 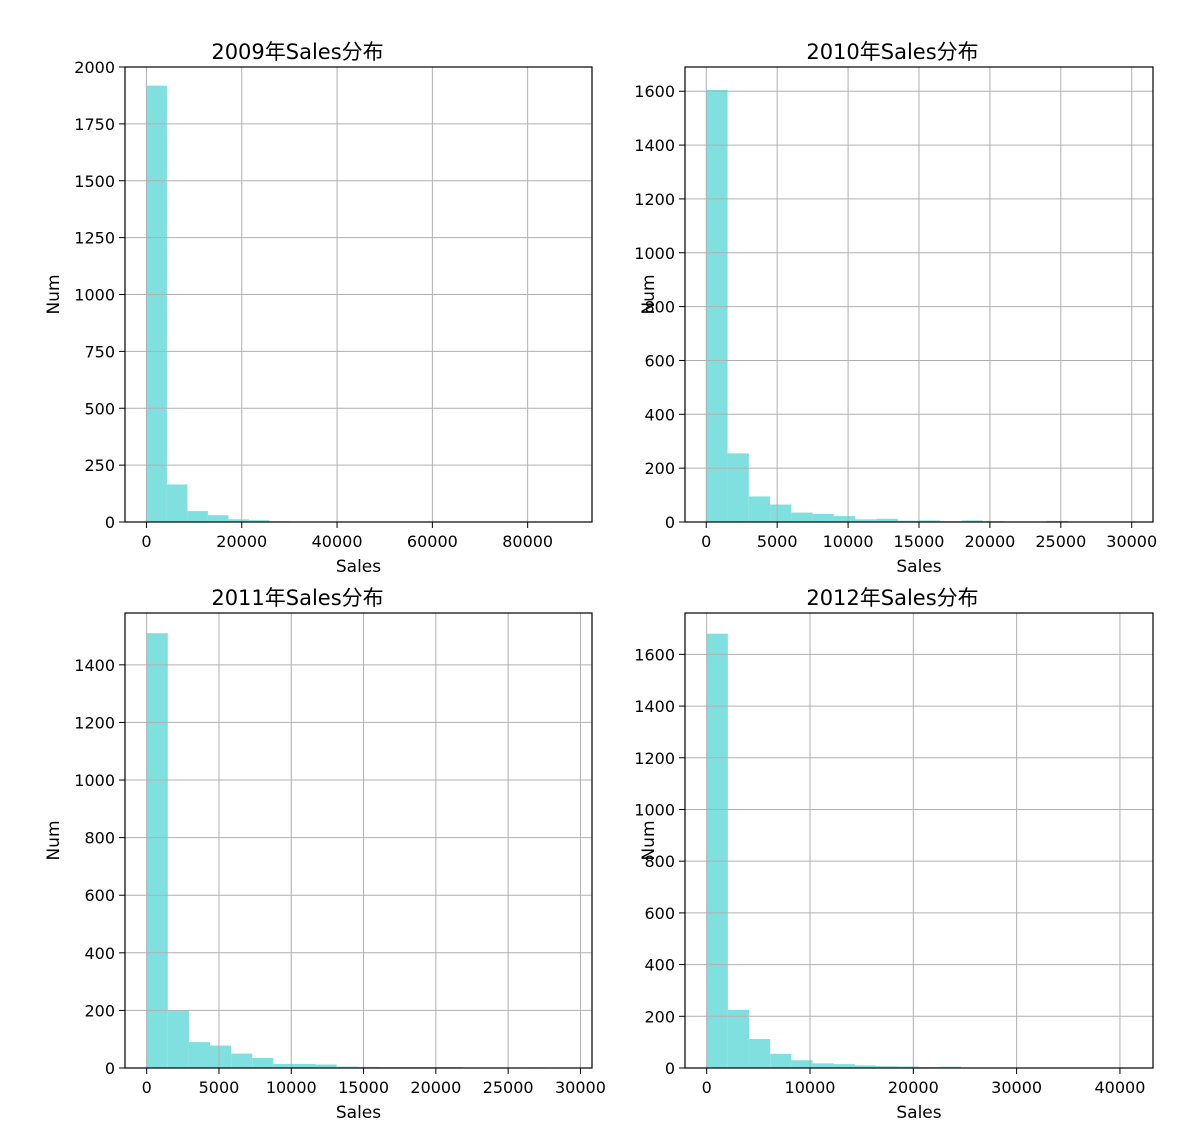 I want to click on x-tick-label: 80000, so click(x=527, y=541).